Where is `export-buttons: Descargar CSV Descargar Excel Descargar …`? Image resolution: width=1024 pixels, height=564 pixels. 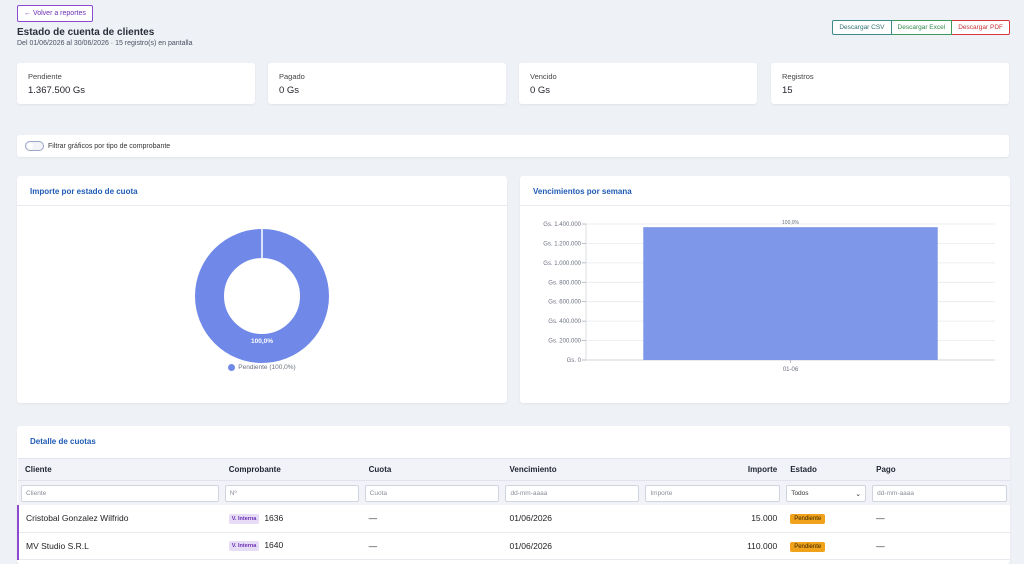
export-buttons: Descargar CSV Descargar Excel Descargar … is located at coordinates (921, 27).